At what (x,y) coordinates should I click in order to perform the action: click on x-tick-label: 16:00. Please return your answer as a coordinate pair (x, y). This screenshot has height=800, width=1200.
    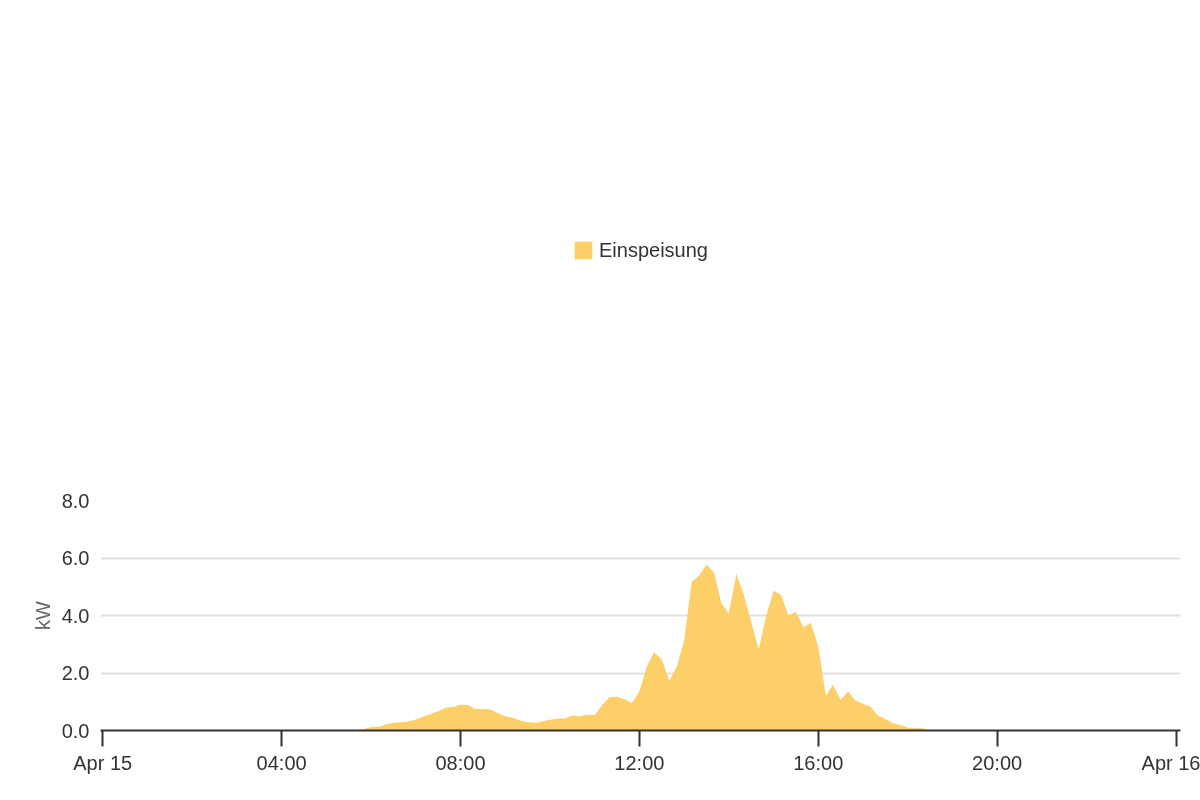
    Looking at the image, I should click on (818, 762).